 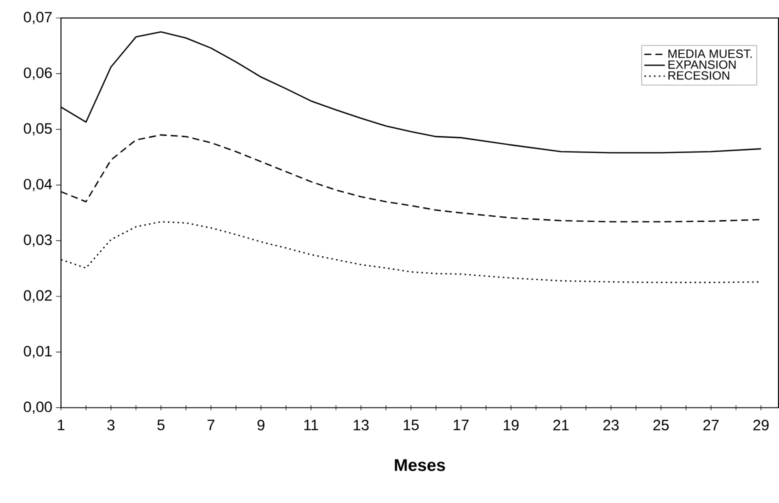 What do you see at coordinates (38, 129) in the screenshot?
I see `y-tick-label: 0,05` at bounding box center [38, 129].